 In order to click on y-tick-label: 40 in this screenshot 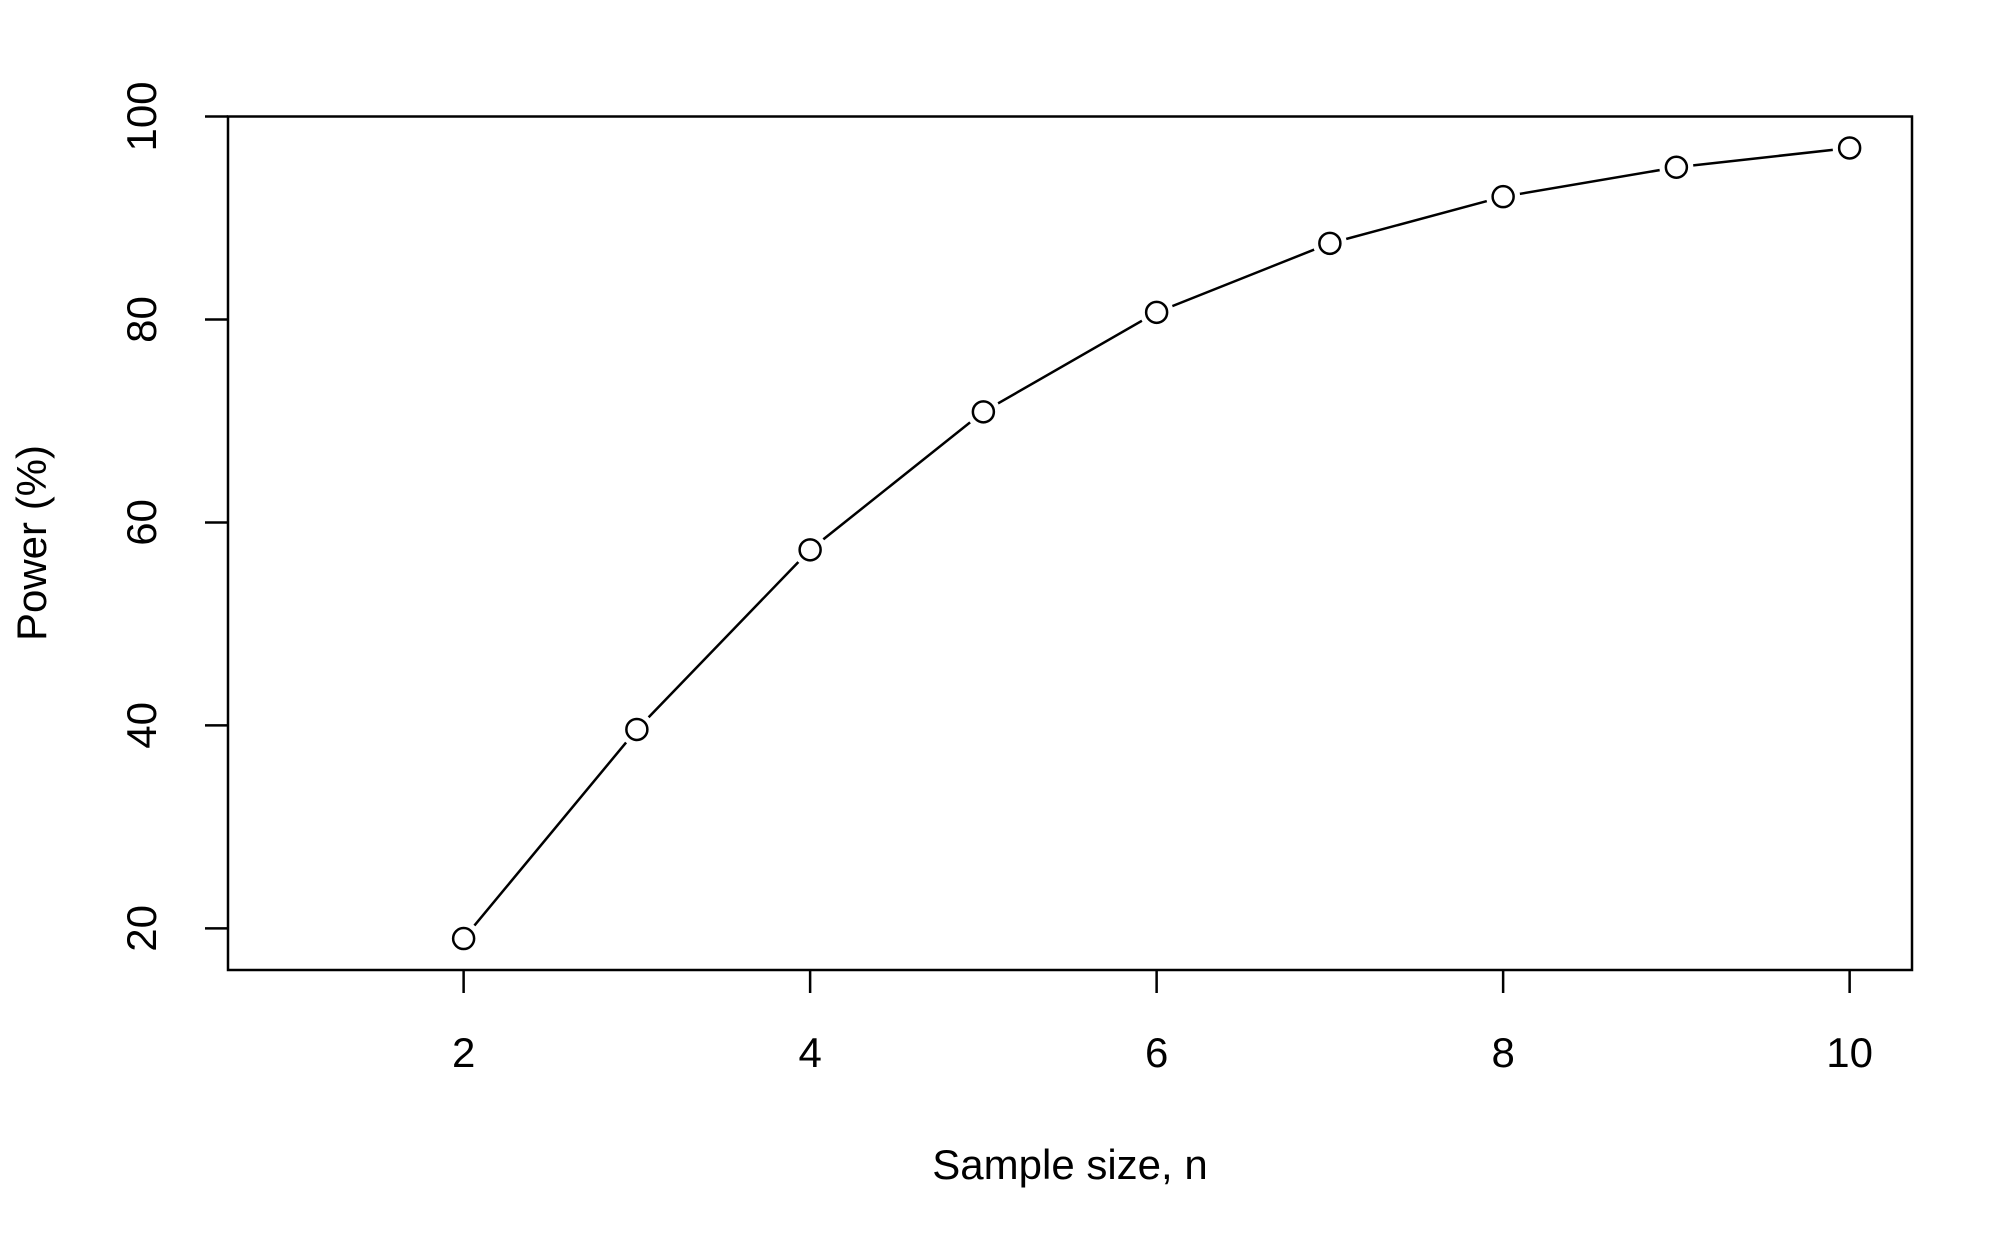, I will do `click(141, 725)`.